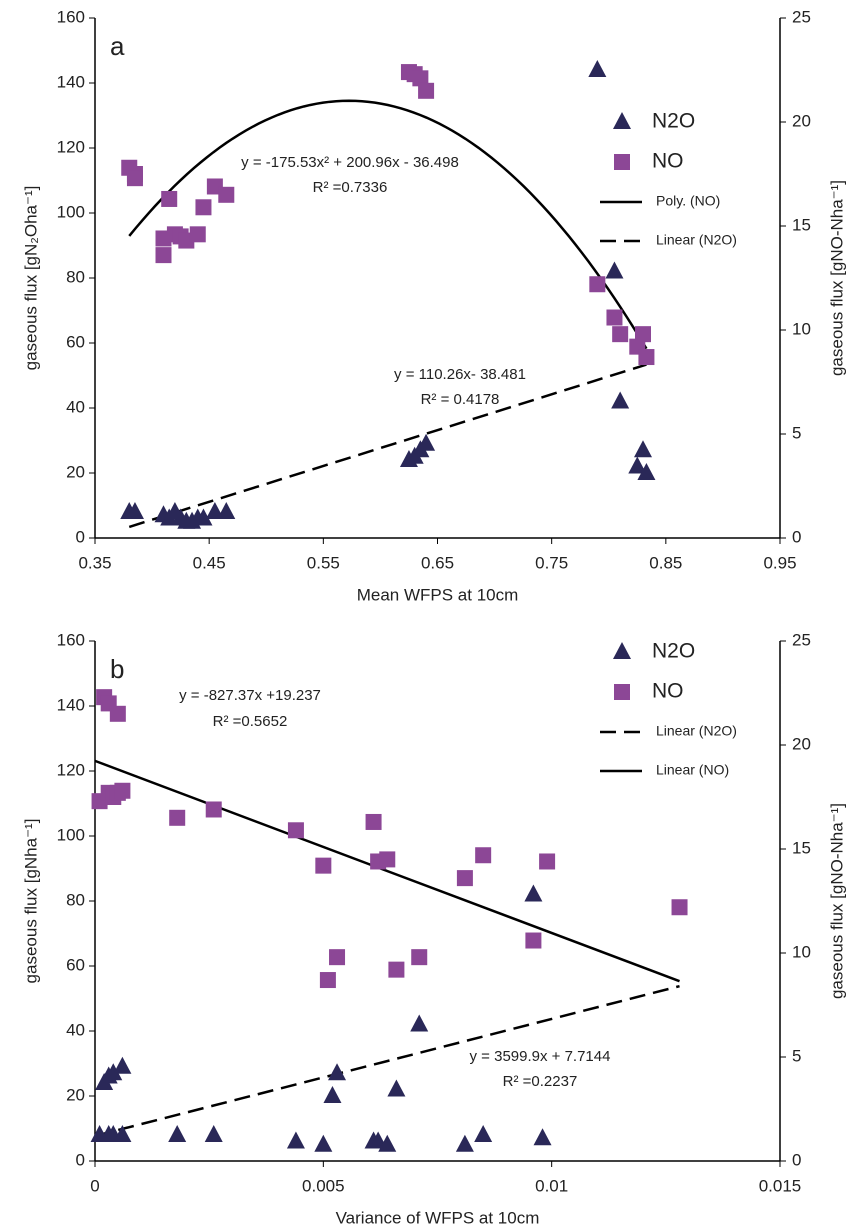  Describe the element at coordinates (250, 721) in the screenshot. I see `annotation: R² =0.5652` at that location.